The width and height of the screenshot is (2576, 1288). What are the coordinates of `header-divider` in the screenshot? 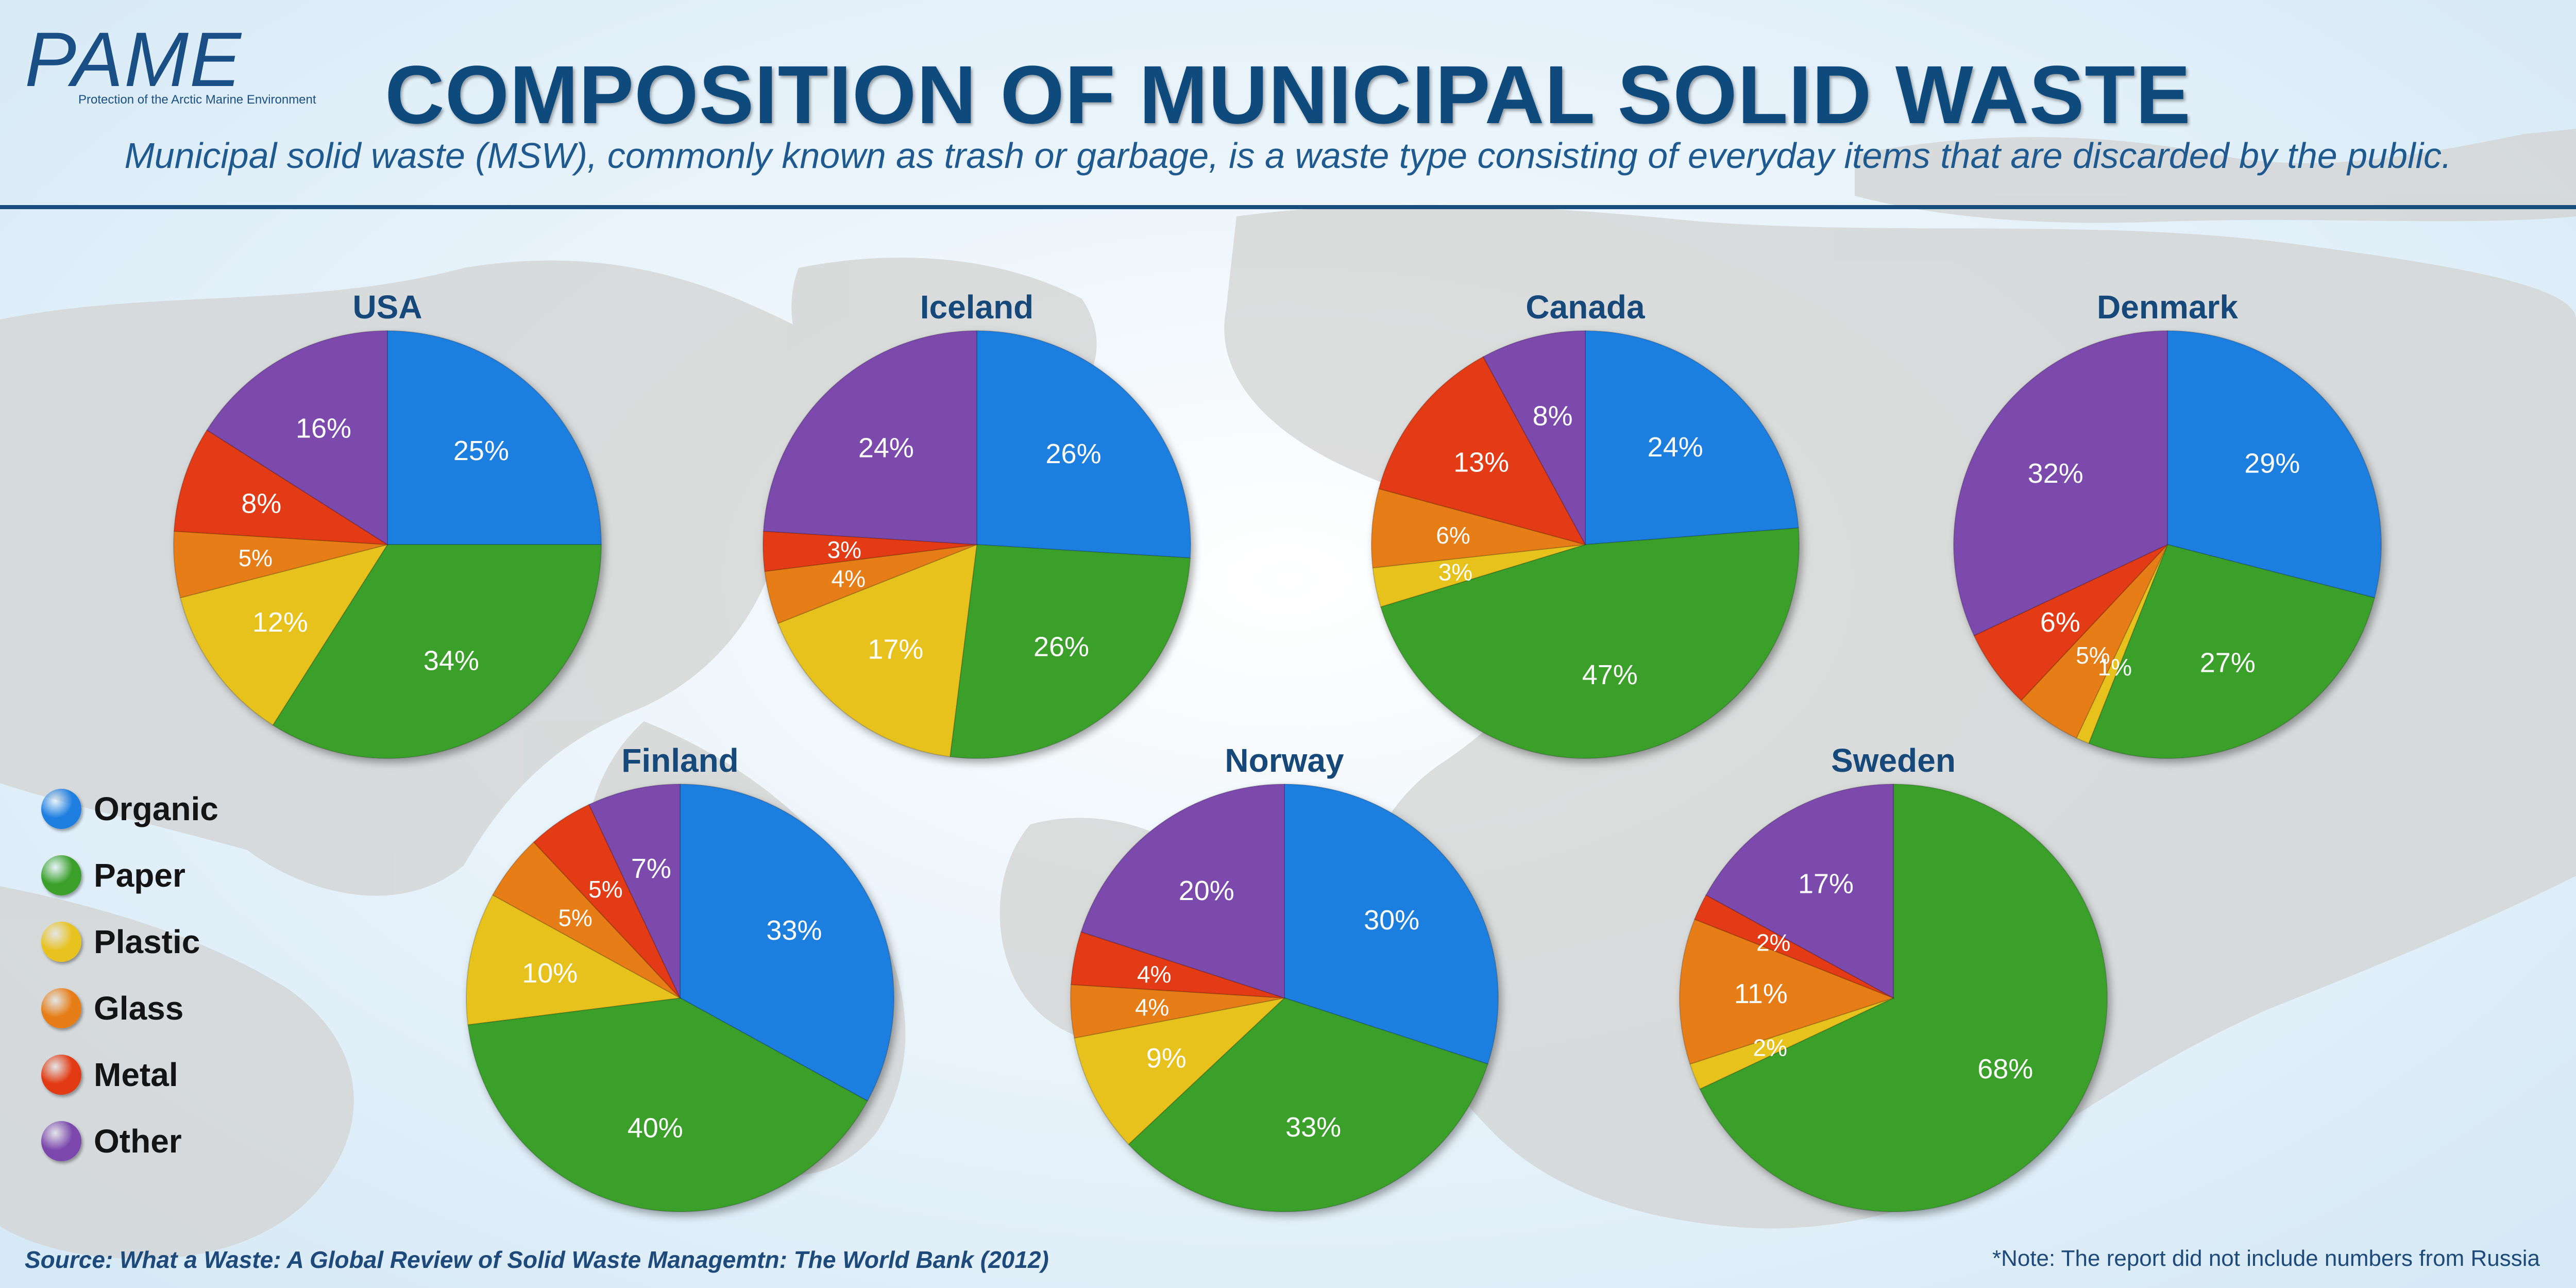 It's located at (1288, 207).